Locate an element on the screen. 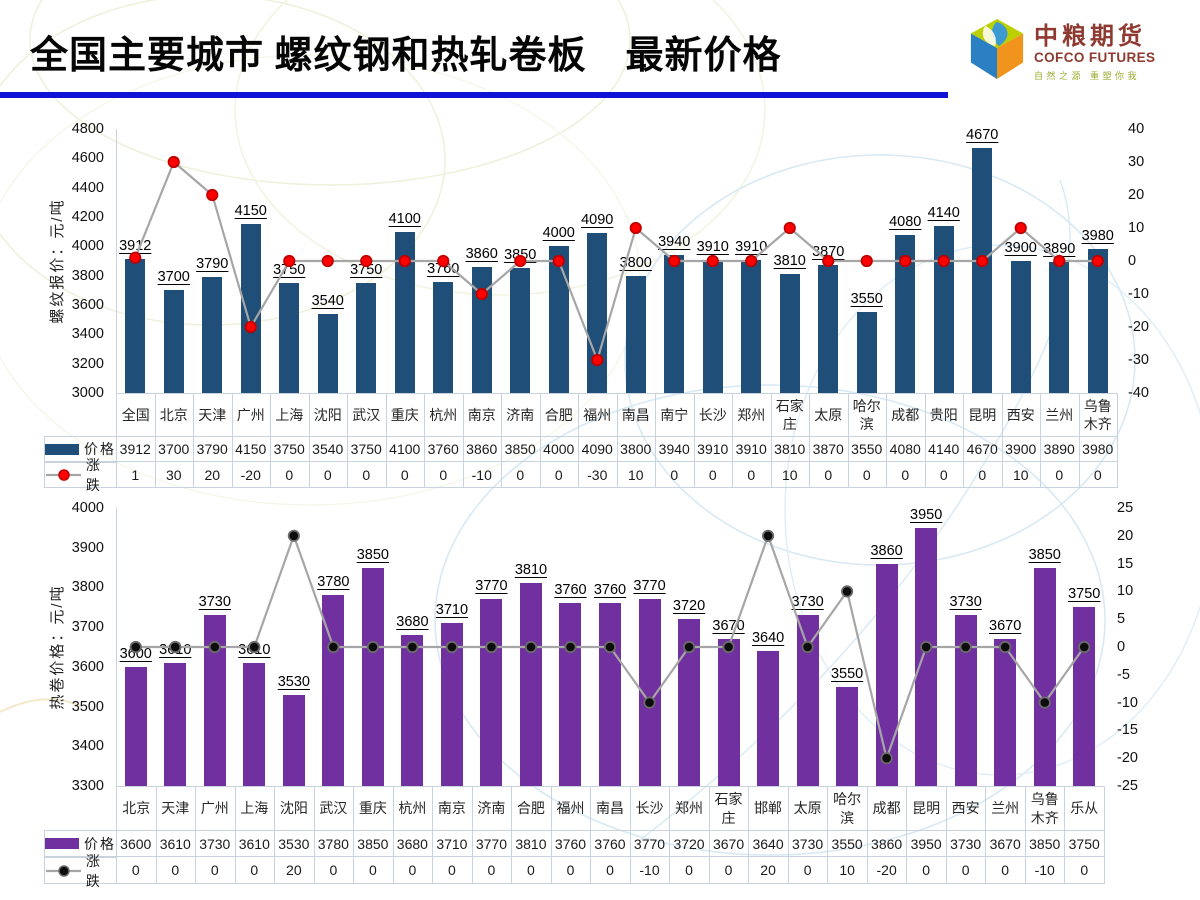 This screenshot has width=1200, height=900. right-axis-tick-label: 25 is located at coordinates (1125, 508).